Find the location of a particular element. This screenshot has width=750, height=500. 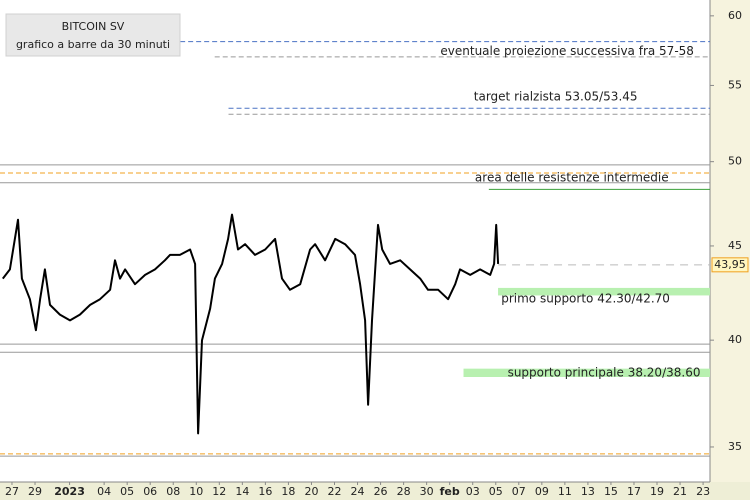

annotation: supporto principale 38.20/38.60 is located at coordinates (604, 372).